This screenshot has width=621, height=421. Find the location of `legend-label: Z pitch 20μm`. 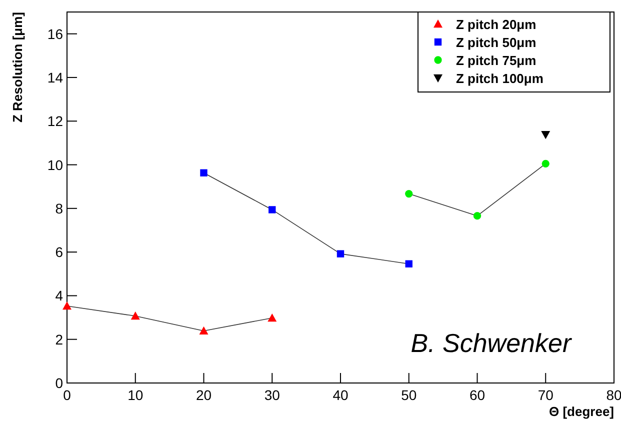

legend-label: Z pitch 20μm is located at coordinates (496, 24).